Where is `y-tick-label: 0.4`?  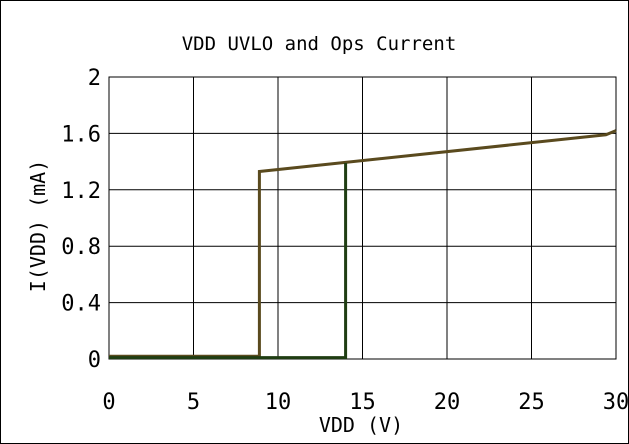 y-tick-label: 0.4 is located at coordinates (81, 304).